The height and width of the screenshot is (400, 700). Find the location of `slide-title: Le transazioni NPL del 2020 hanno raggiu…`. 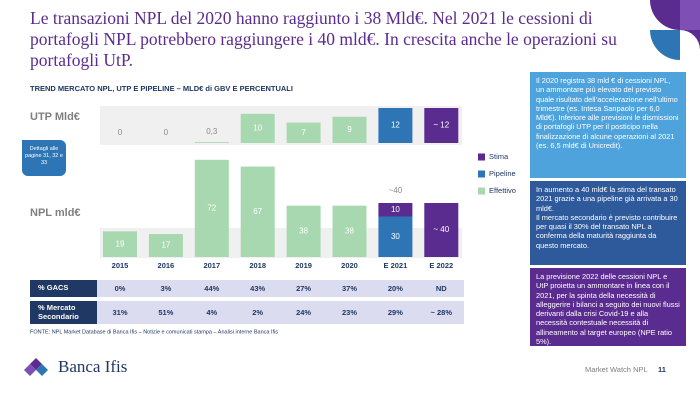

slide-title: Le transazioni NPL del 2020 hanno raggiu… is located at coordinates (323, 39).